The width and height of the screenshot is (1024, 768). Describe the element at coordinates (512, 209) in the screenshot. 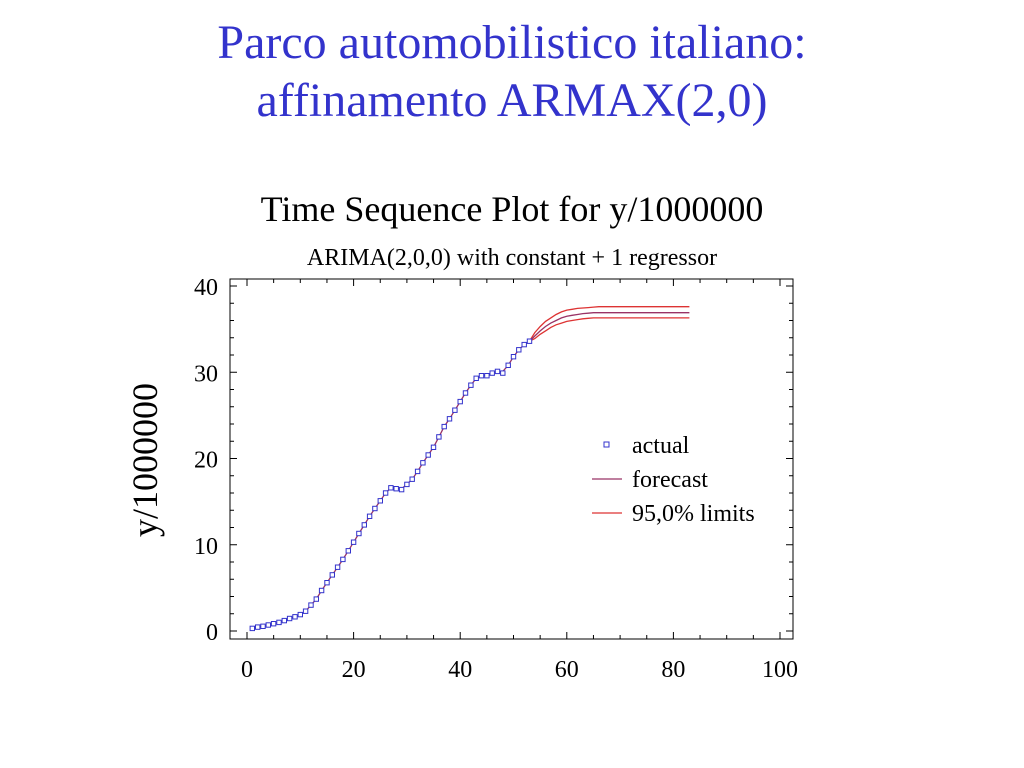

I see `chart-title: Time Sequence Plot for y/1000000` at that location.